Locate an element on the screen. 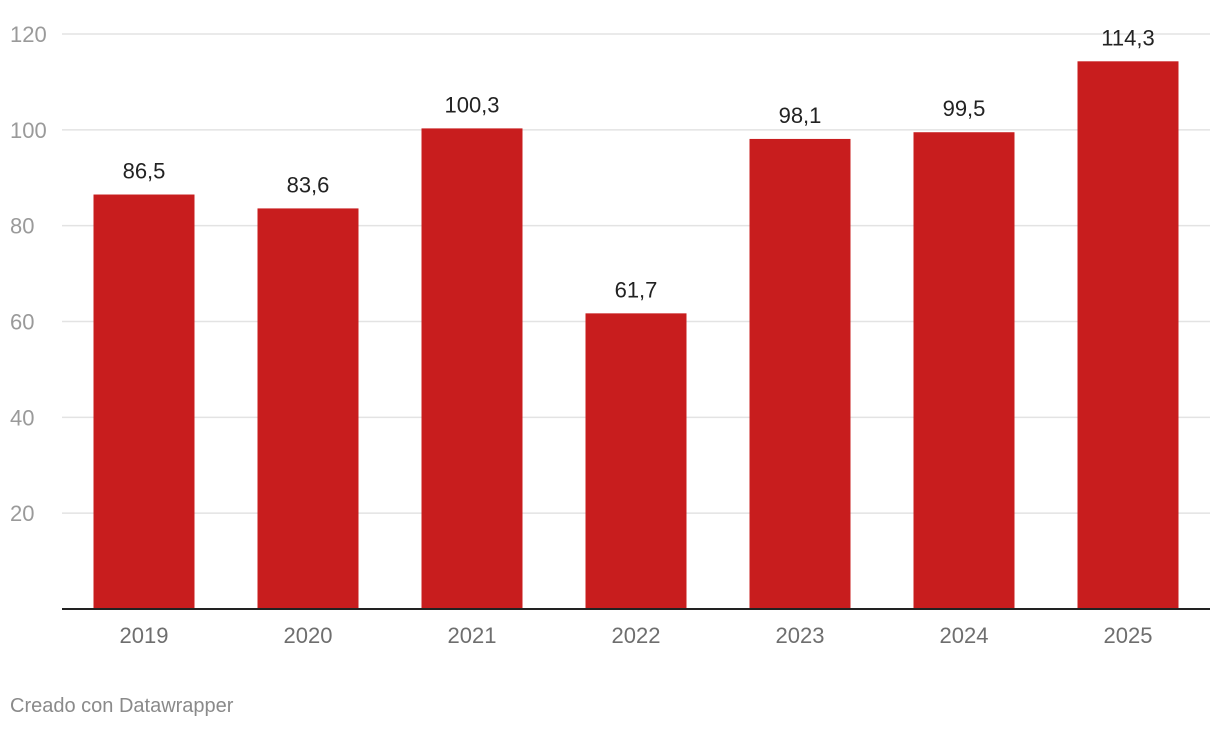  y-tick-label: 100 is located at coordinates (28, 130).